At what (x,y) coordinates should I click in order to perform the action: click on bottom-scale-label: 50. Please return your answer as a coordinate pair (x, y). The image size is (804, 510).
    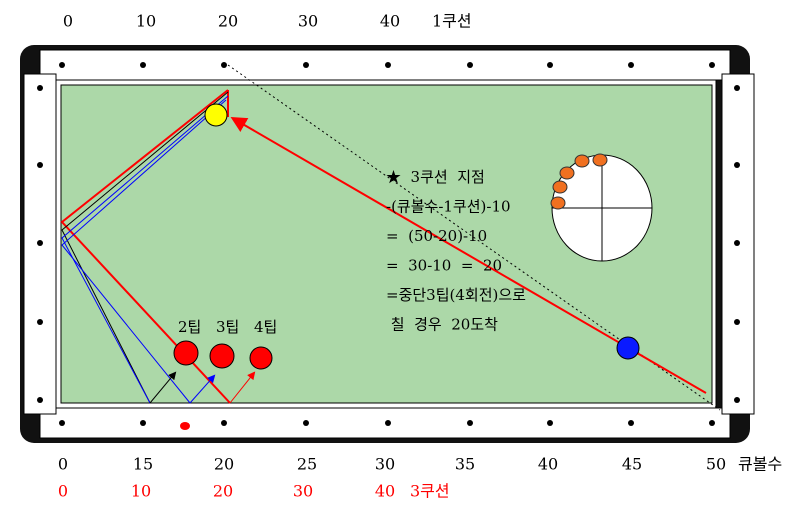
    Looking at the image, I should click on (716, 464).